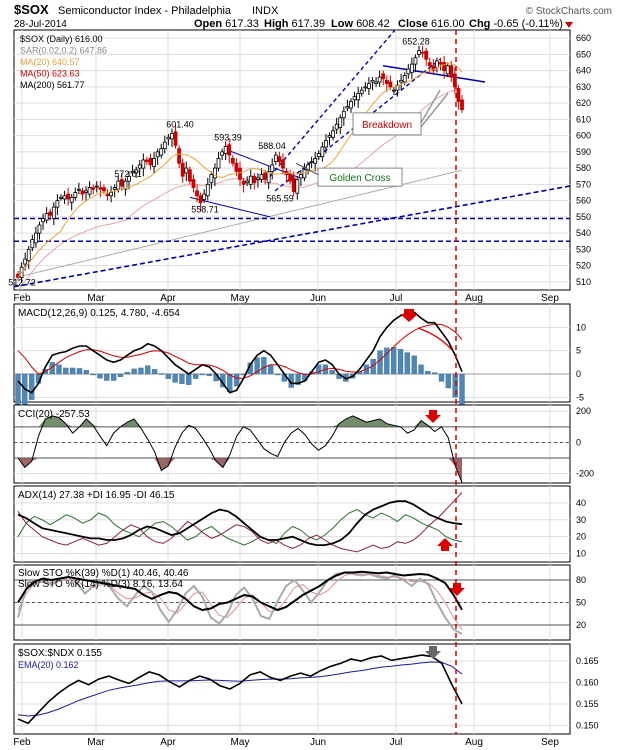 The image size is (620, 750). Describe the element at coordinates (583, 233) in the screenshot. I see `price-tick-label: 540` at that location.